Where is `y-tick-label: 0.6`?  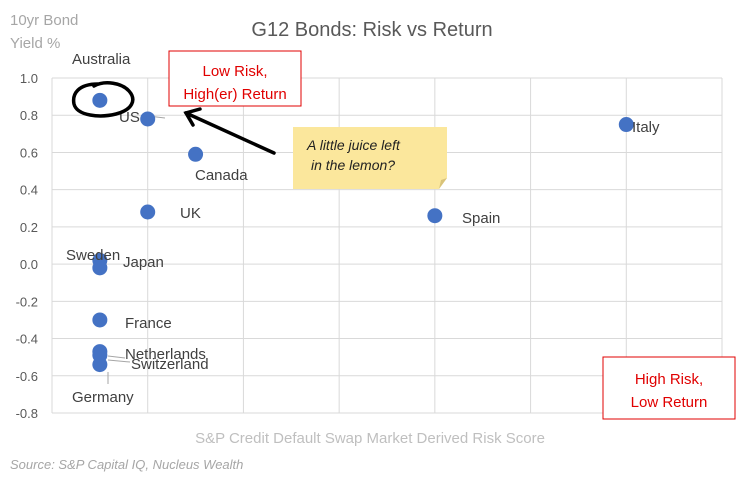 y-tick-label: 0.6 is located at coordinates (29, 152).